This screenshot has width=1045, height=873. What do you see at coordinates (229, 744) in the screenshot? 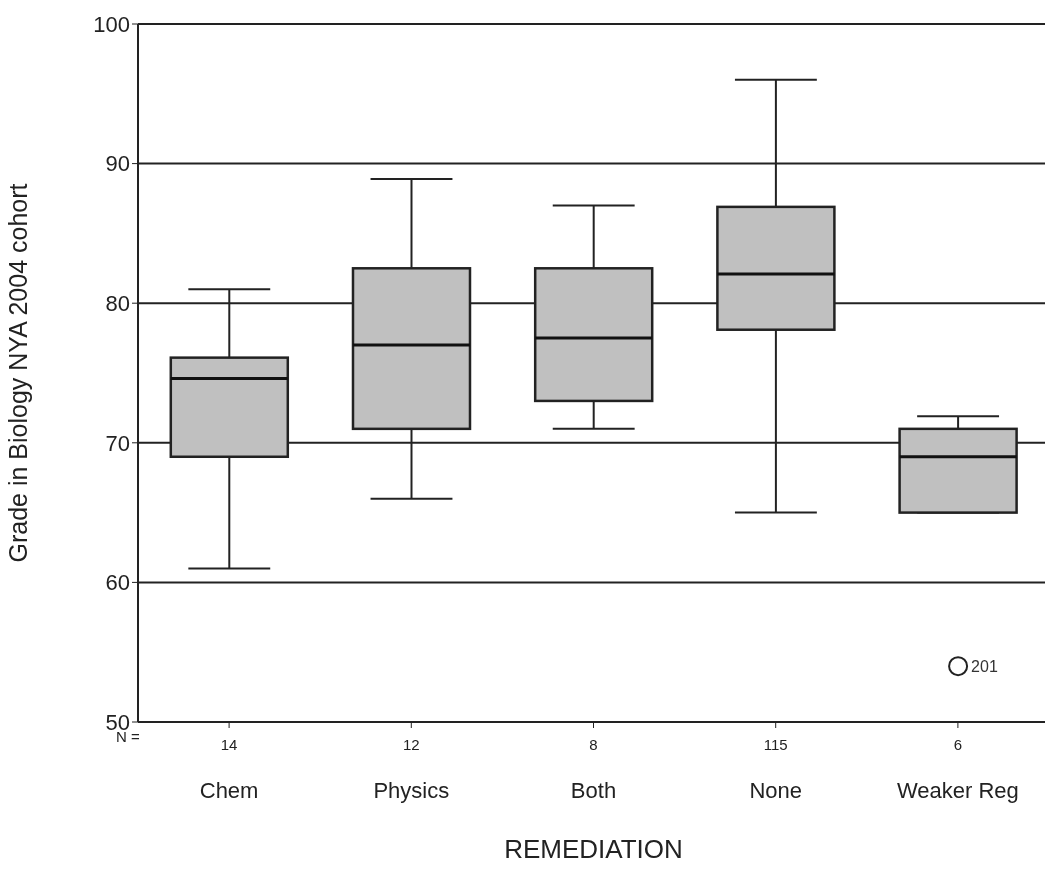
I see `text: 14` at bounding box center [229, 744].